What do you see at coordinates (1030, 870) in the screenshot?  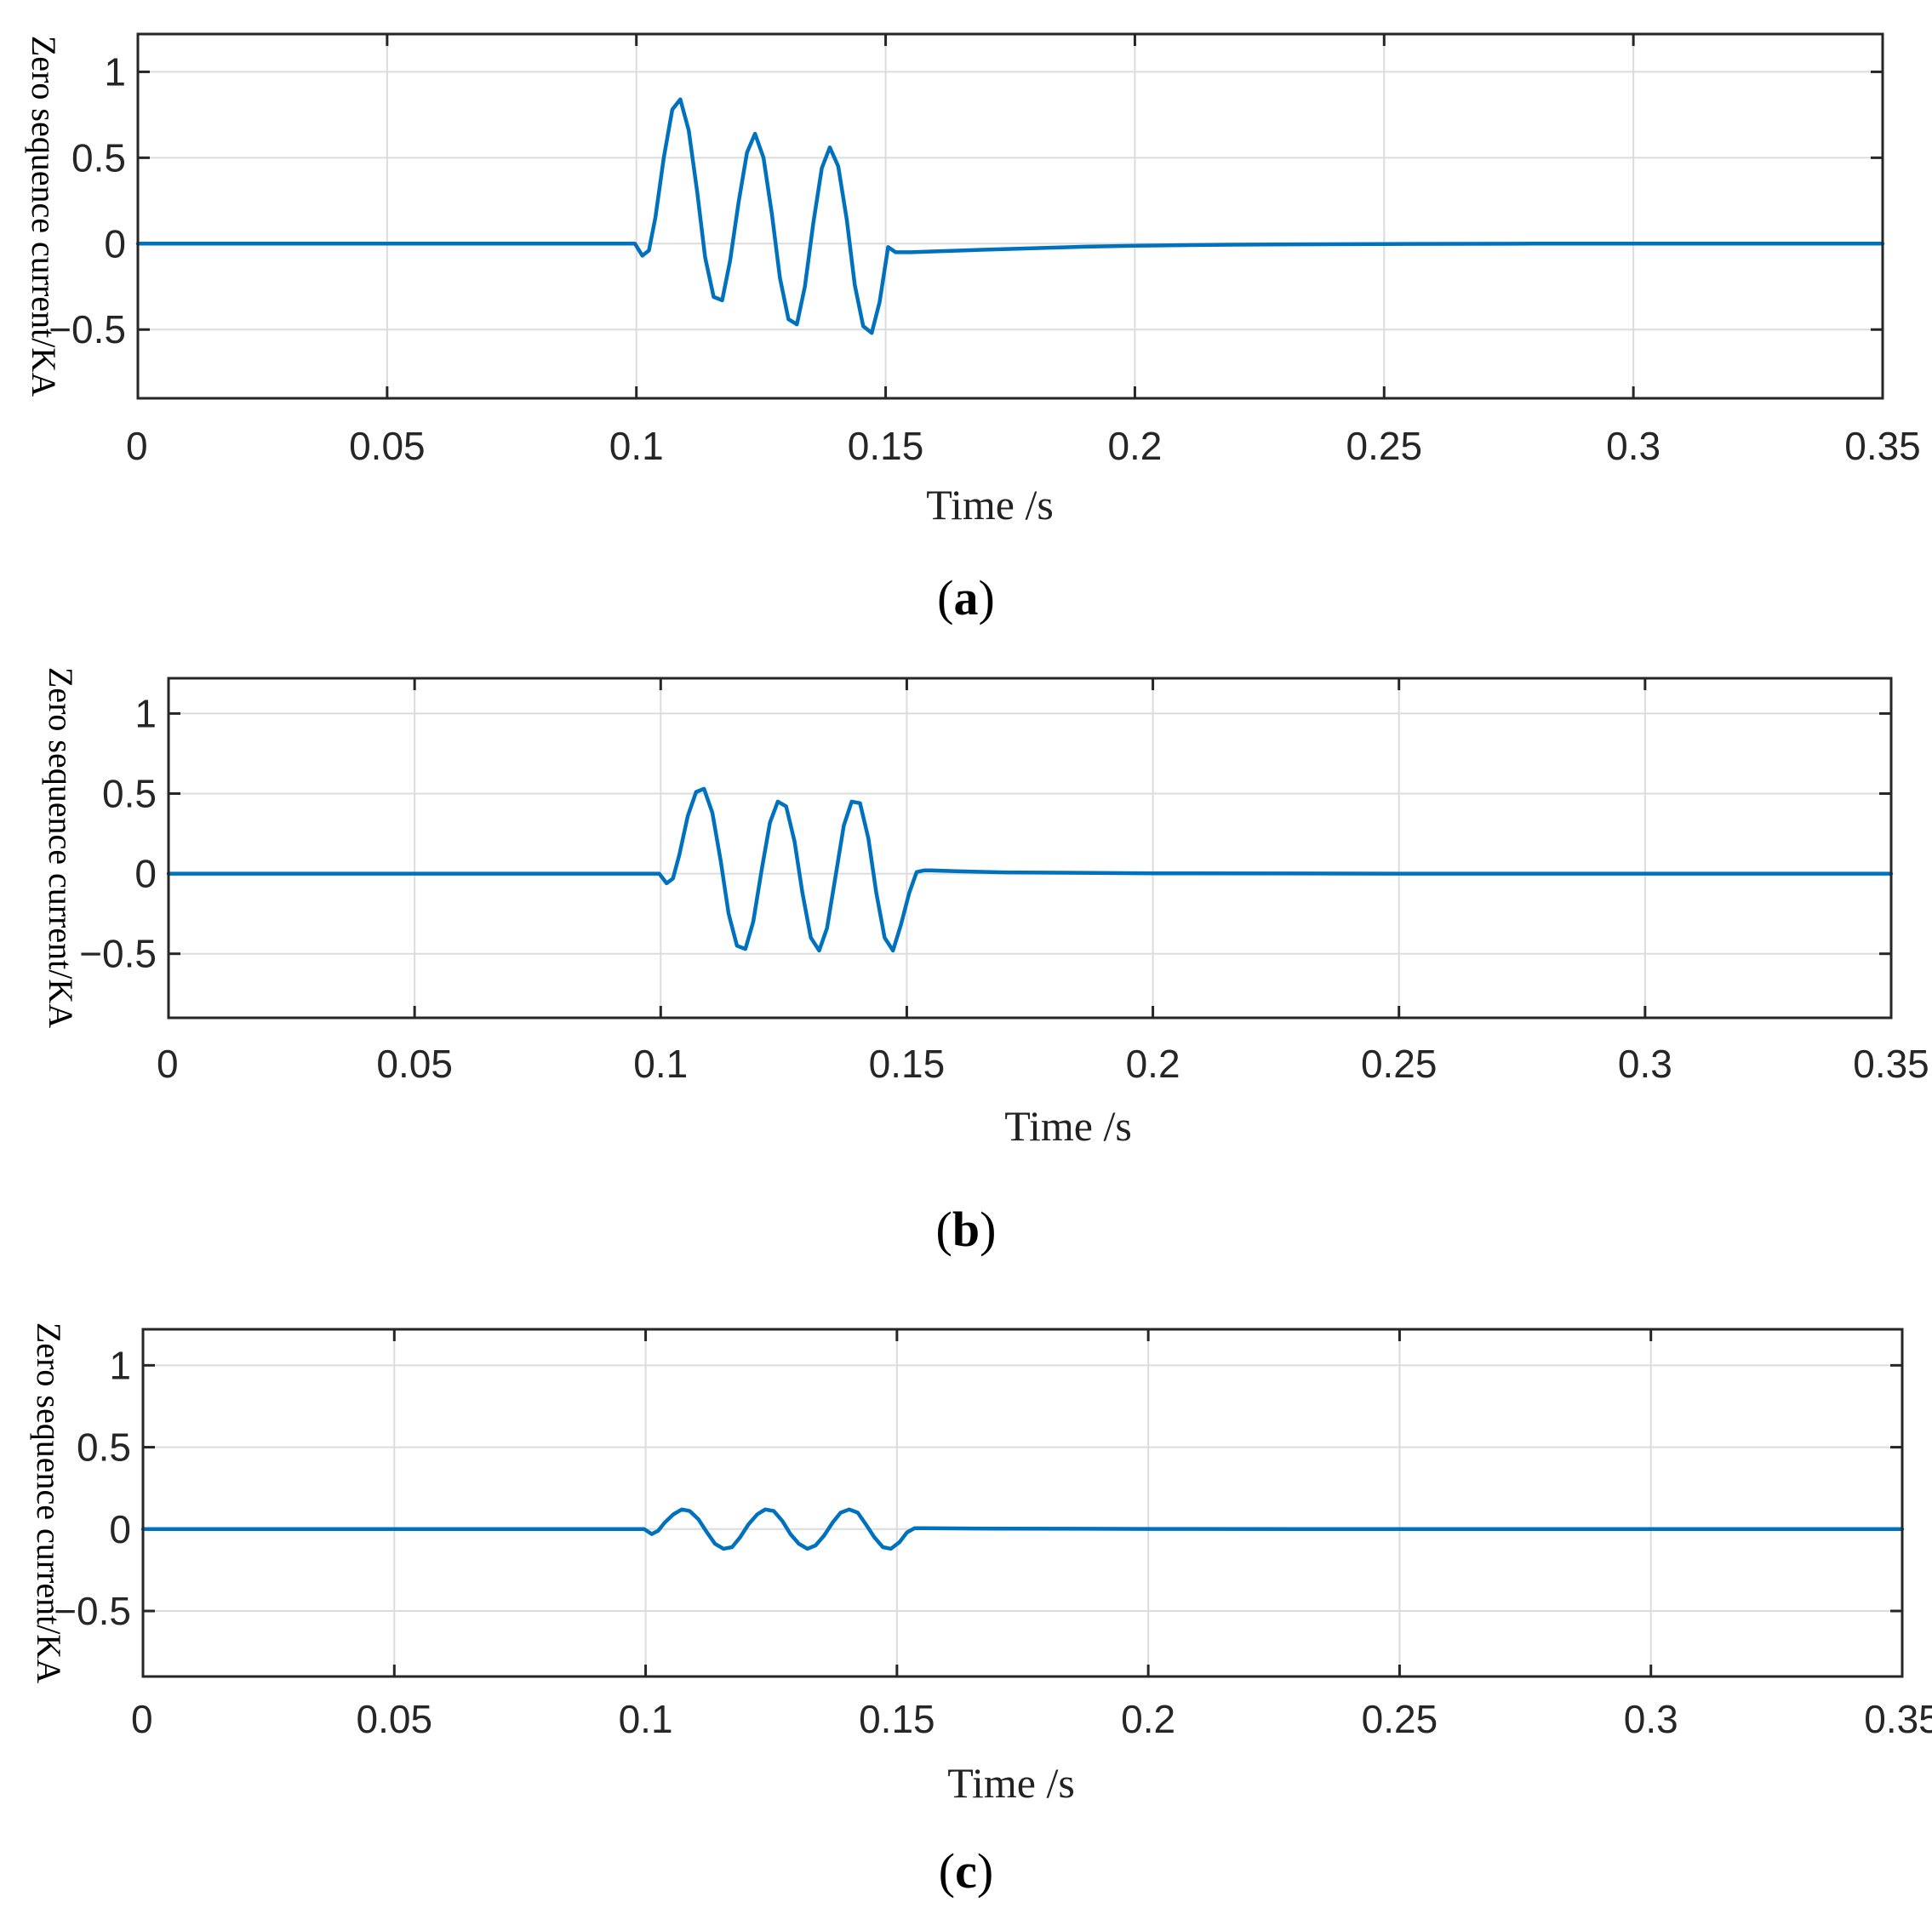 I see `series-line-b` at bounding box center [1030, 870].